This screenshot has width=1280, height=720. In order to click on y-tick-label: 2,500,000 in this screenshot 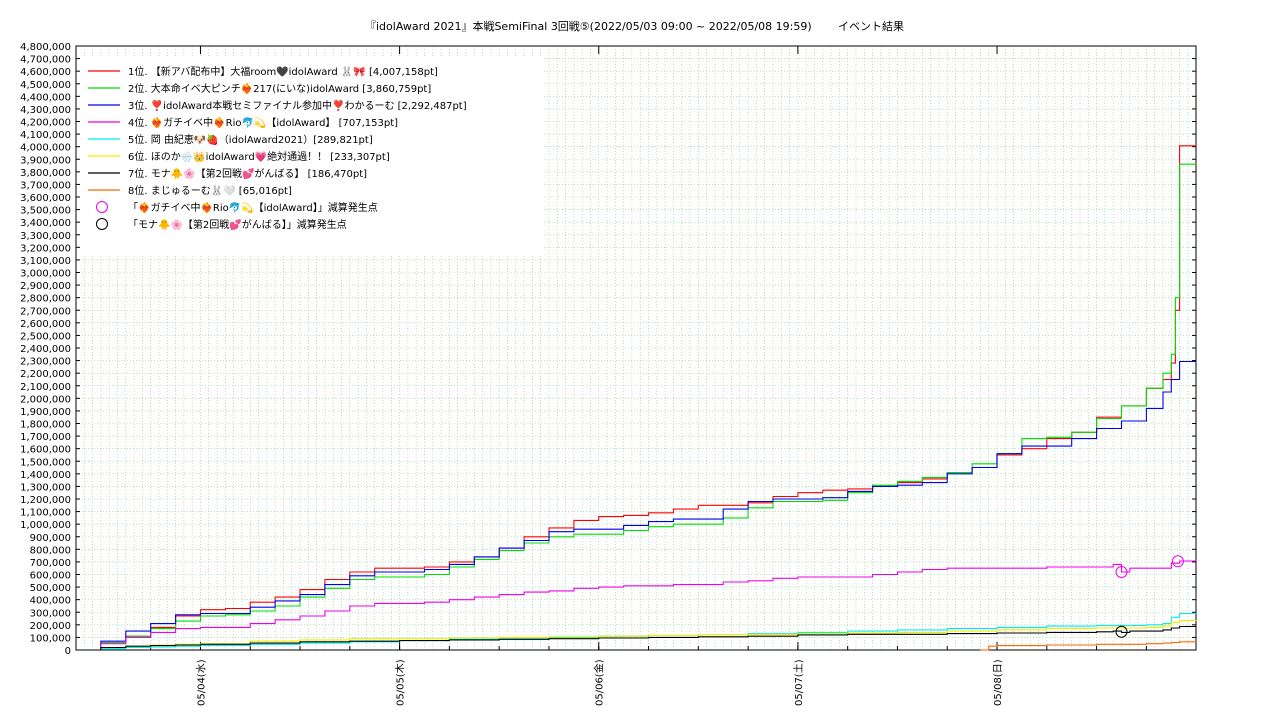, I will do `click(45, 336)`.